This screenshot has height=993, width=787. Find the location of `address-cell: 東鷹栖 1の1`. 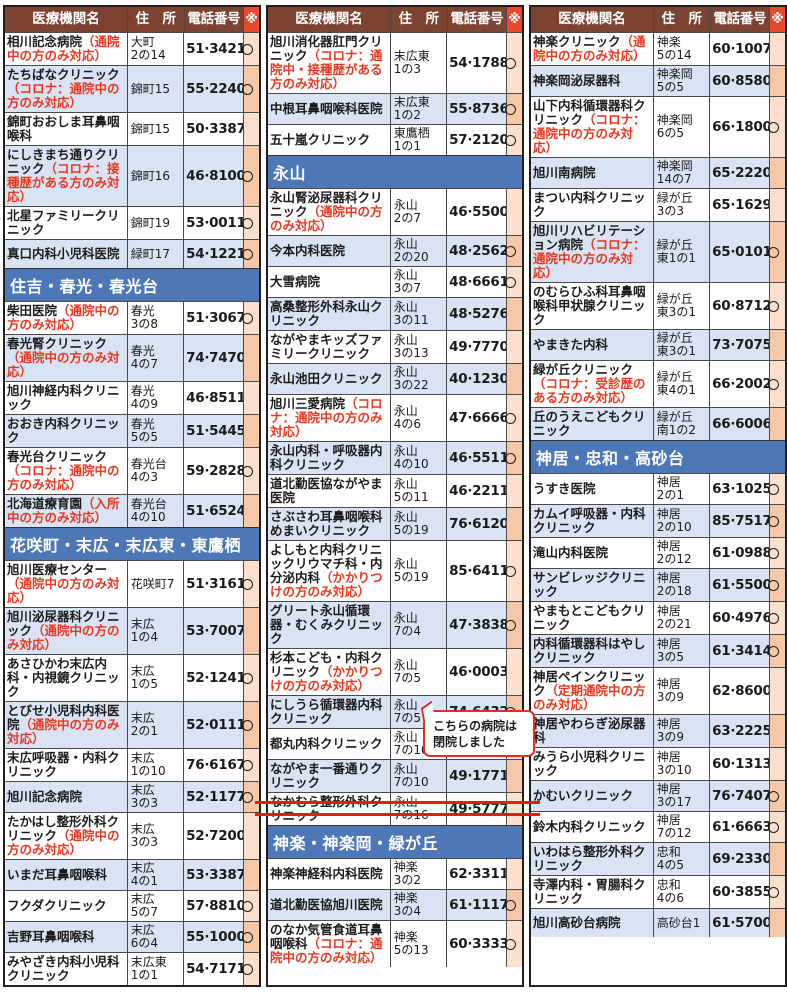

address-cell: 東鷹栖 1の1 is located at coordinates (417, 140).